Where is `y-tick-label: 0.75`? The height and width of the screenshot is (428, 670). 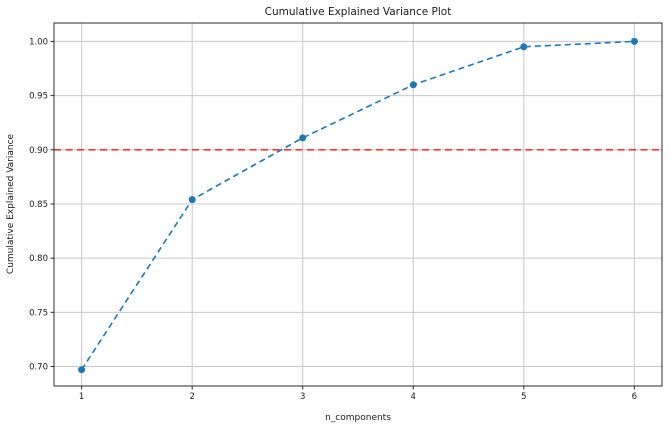 y-tick-label: 0.75 is located at coordinates (38, 313).